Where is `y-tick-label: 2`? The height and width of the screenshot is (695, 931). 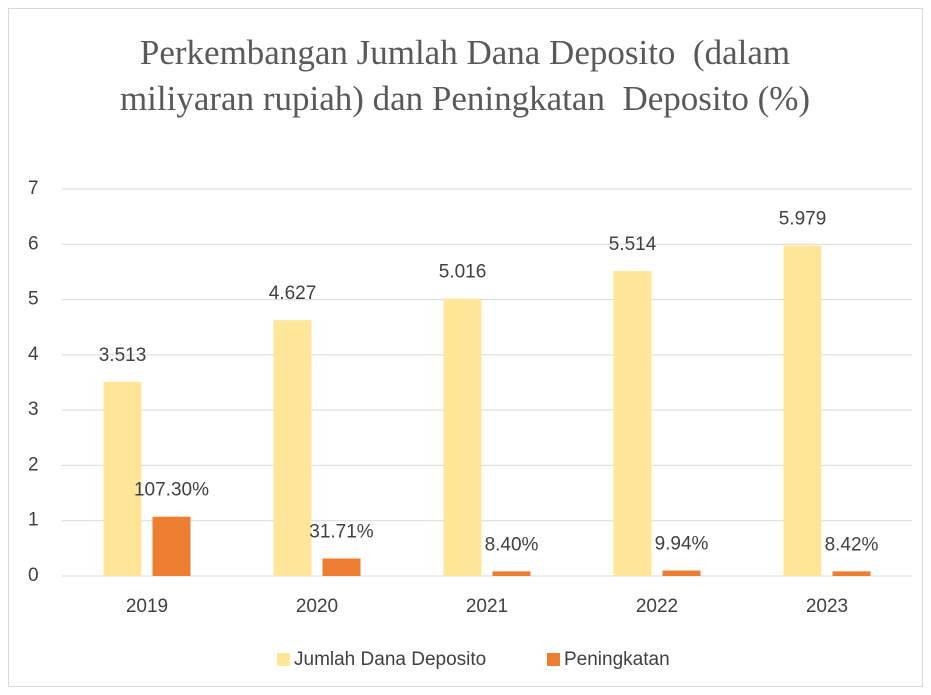
y-tick-label: 2 is located at coordinates (33, 464).